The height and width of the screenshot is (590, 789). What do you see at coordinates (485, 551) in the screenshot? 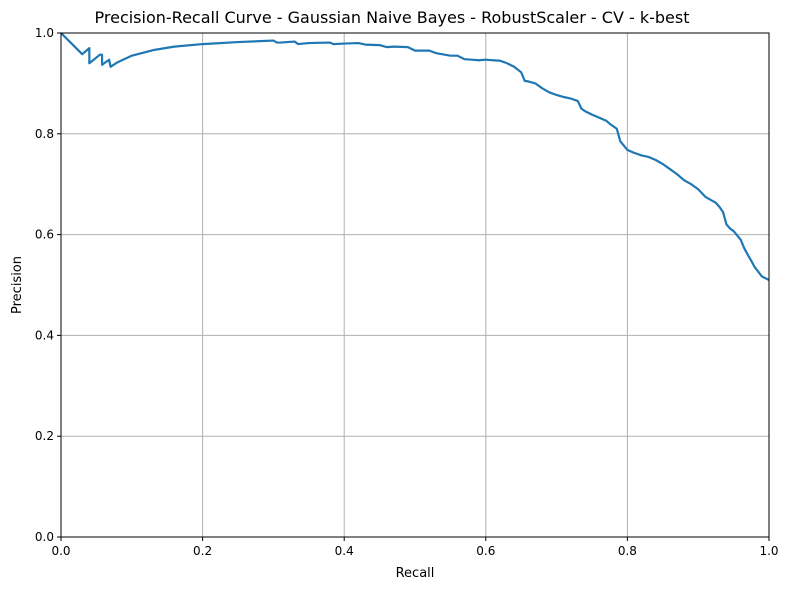
I see `x-tick-label: 0.6` at bounding box center [485, 551].